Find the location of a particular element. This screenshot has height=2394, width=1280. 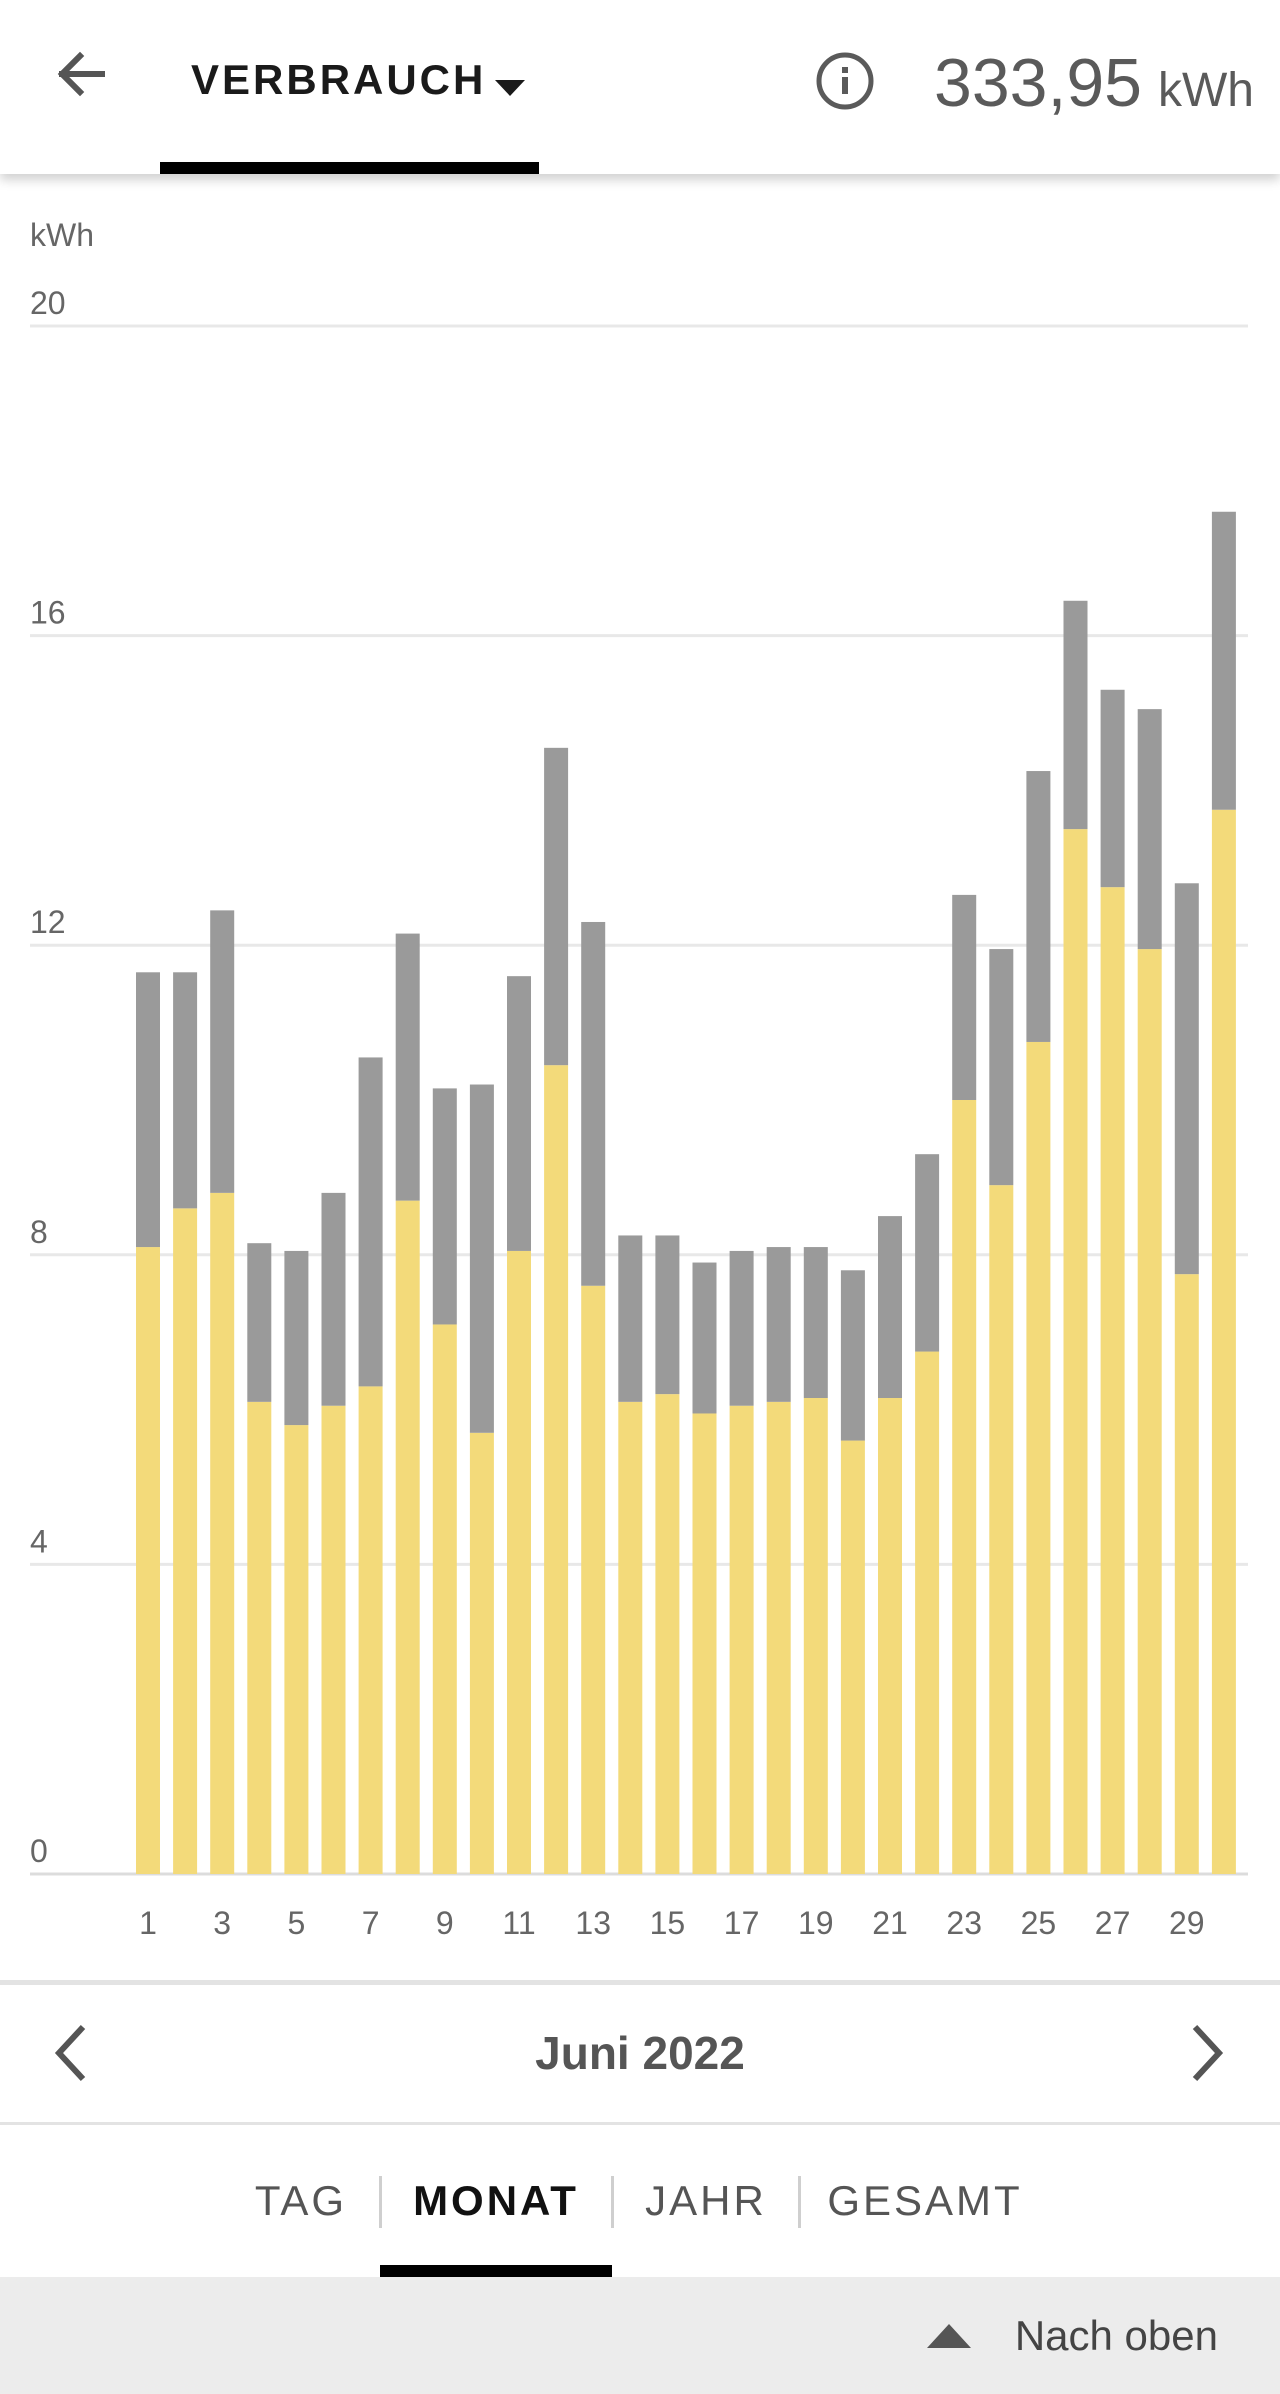

x-tick-label: 3 is located at coordinates (222, 1923).